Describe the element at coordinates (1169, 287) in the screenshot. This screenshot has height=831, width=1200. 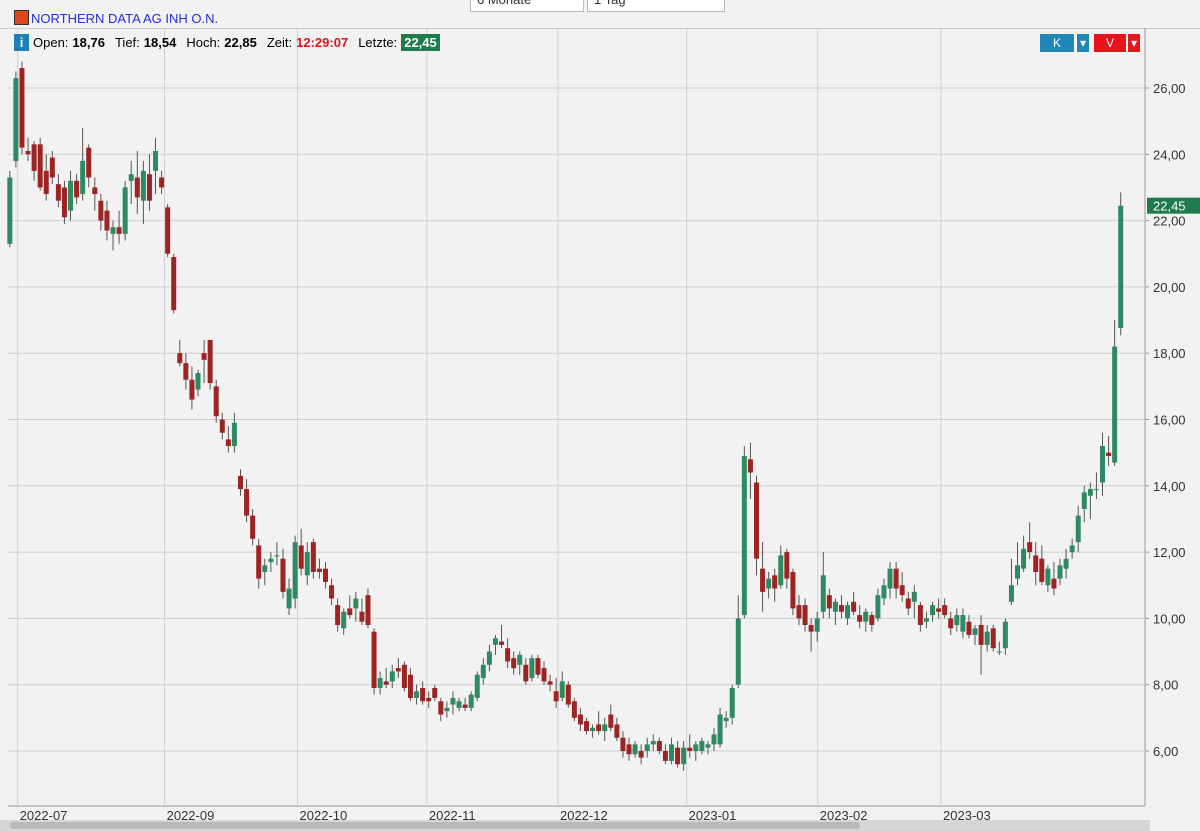
I see `y-tick-label: 20,00` at that location.